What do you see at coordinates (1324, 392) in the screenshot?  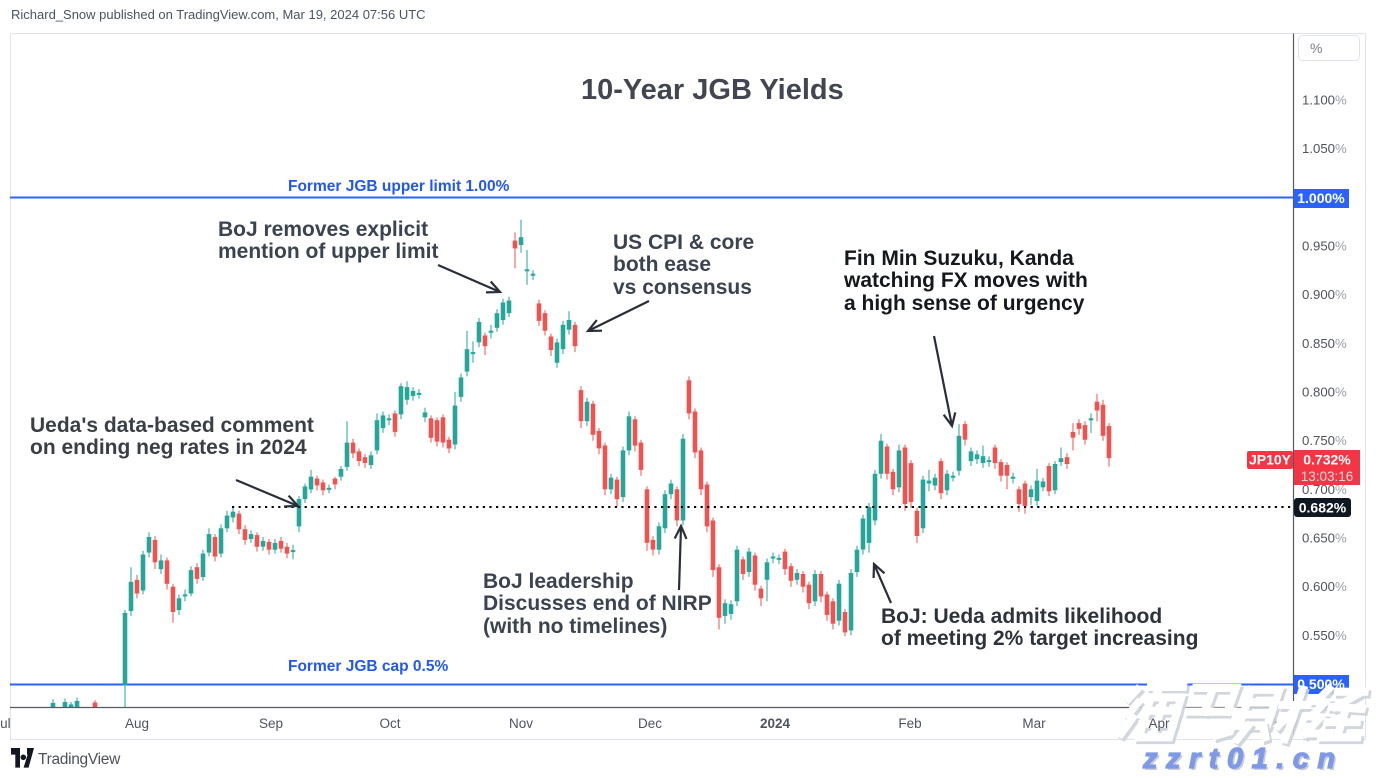 I see `svg-text: 0.800%` at bounding box center [1324, 392].